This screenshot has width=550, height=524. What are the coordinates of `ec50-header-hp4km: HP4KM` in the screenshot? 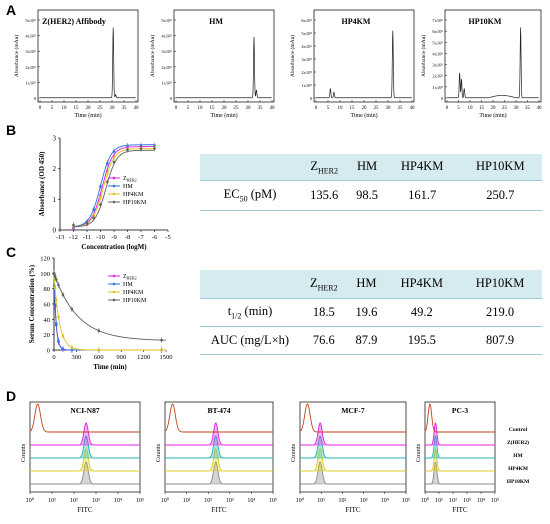 It's located at (422, 167).